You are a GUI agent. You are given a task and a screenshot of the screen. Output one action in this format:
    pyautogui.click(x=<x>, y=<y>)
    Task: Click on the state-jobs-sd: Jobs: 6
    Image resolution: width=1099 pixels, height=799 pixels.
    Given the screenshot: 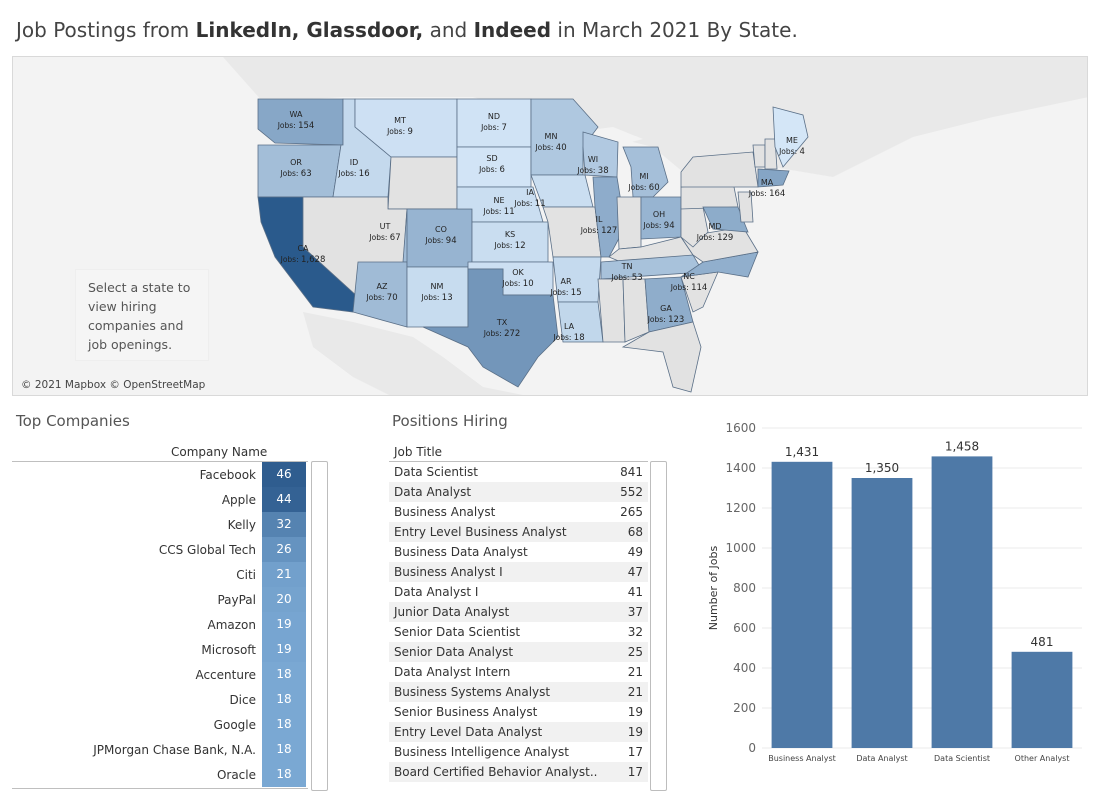 What is the action you would take?
    pyautogui.click(x=491, y=170)
    